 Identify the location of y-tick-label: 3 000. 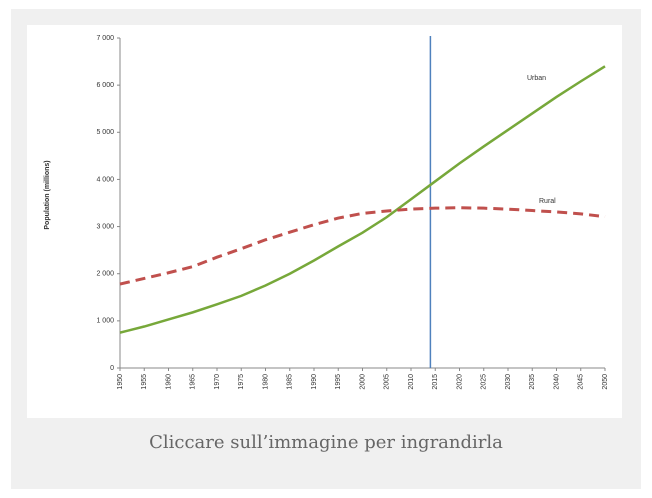
(105, 226).